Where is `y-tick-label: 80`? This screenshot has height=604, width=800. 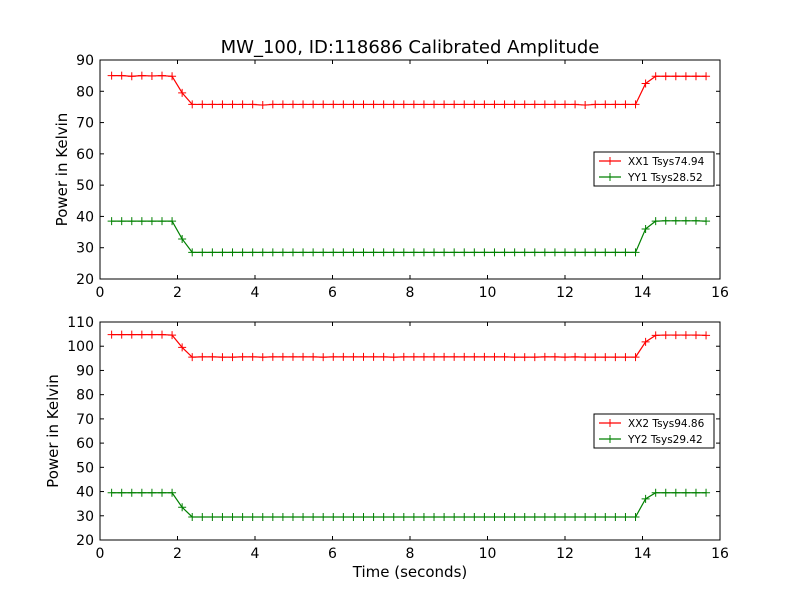 y-tick-label: 80 is located at coordinates (85, 396).